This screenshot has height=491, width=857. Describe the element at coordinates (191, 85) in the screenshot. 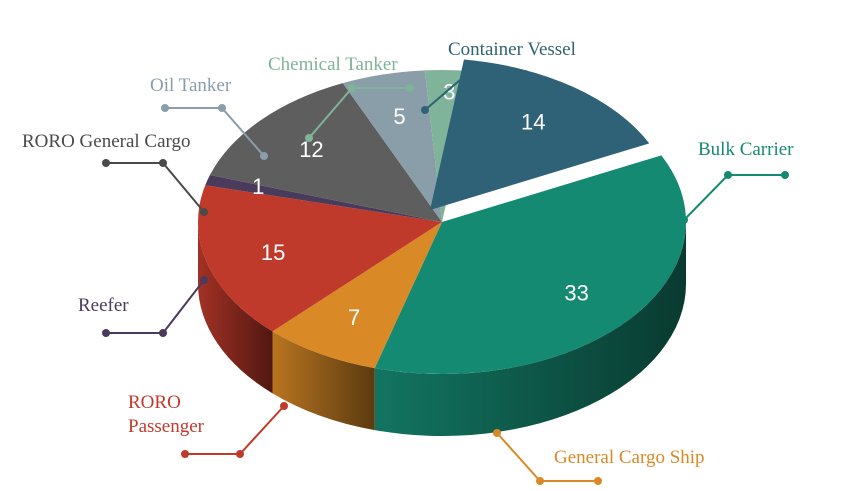

I see `category-label: Oil Tanker` at that location.